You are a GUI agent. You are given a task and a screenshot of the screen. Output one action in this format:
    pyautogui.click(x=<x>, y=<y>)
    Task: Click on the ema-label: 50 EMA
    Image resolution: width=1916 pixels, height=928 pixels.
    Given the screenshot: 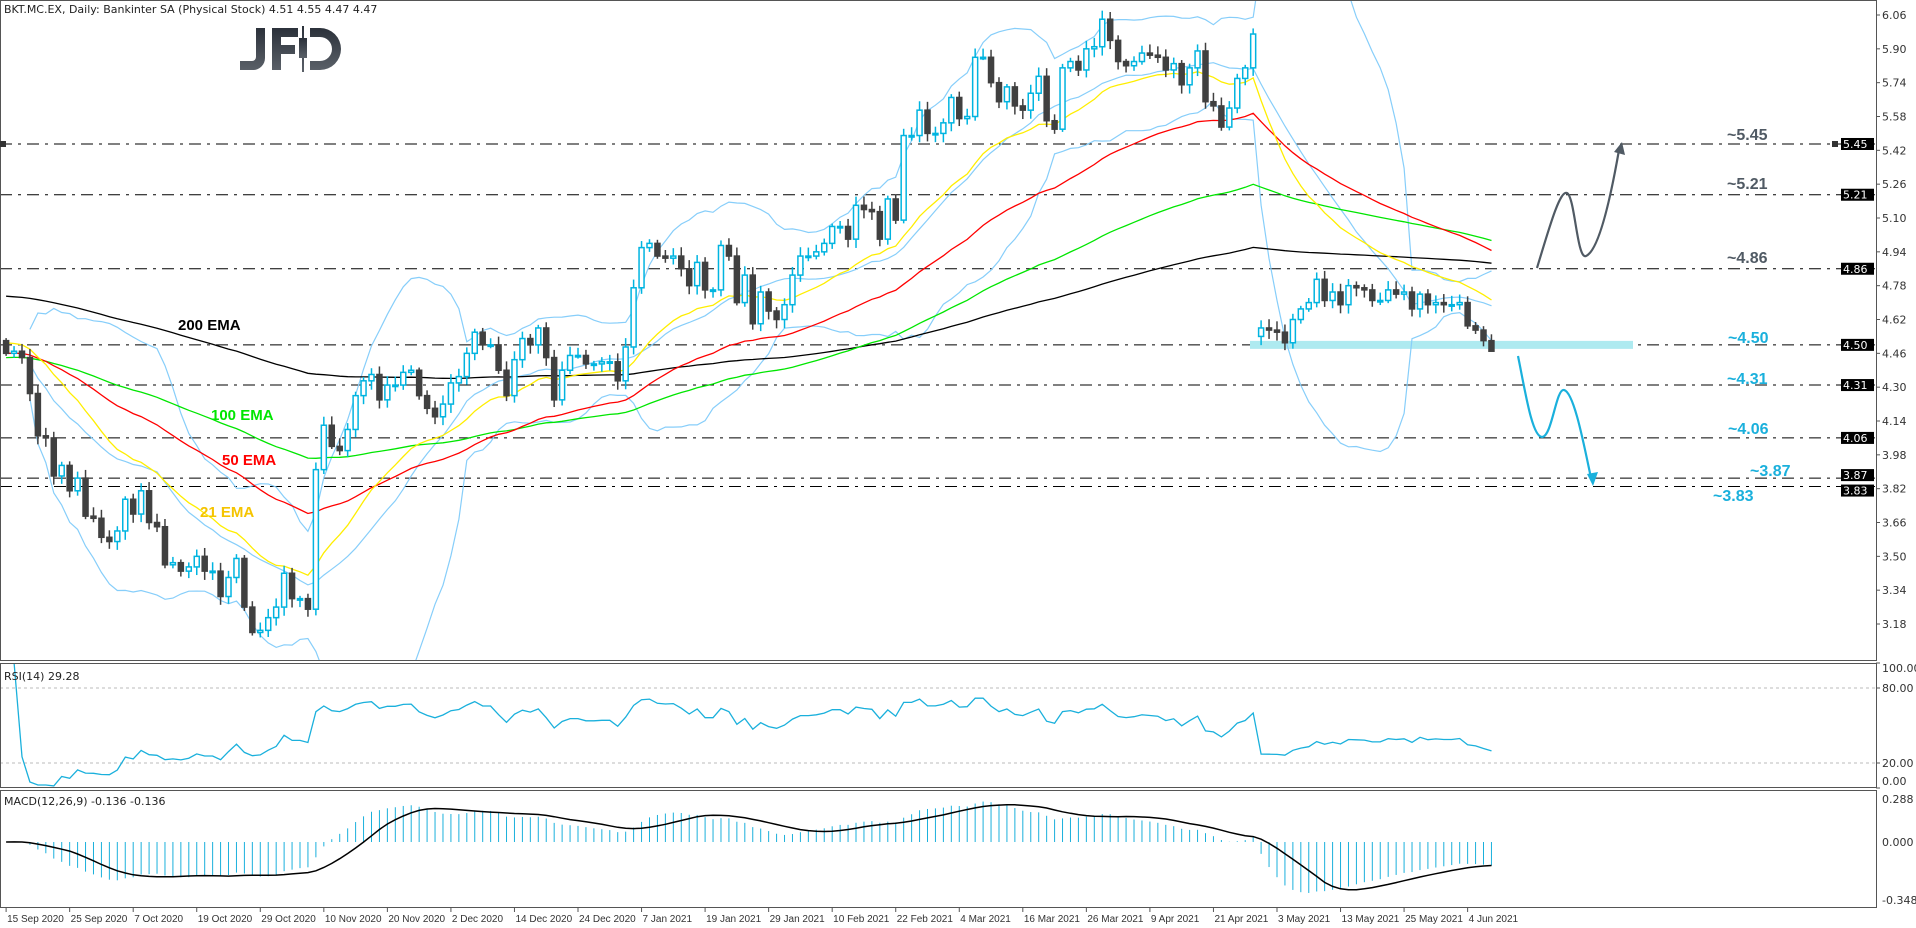 What is the action you would take?
    pyautogui.click(x=249, y=460)
    